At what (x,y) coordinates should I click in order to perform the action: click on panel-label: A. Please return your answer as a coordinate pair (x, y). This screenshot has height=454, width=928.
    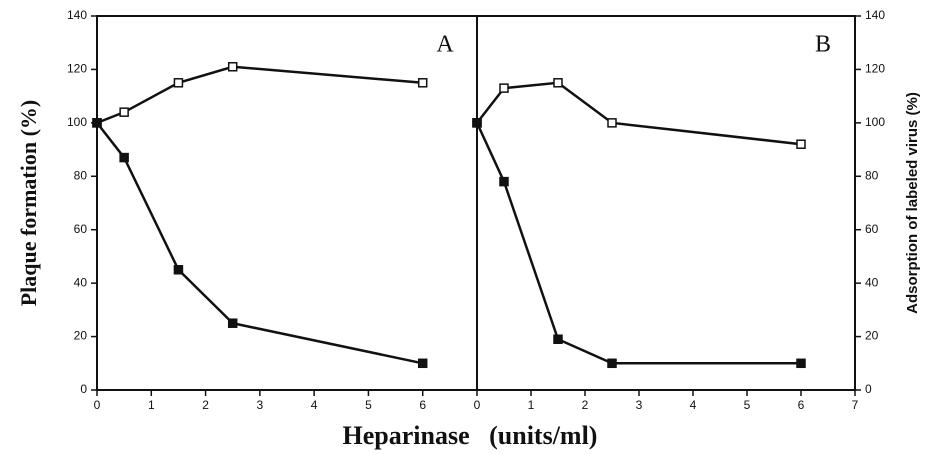
    Looking at the image, I should click on (445, 45).